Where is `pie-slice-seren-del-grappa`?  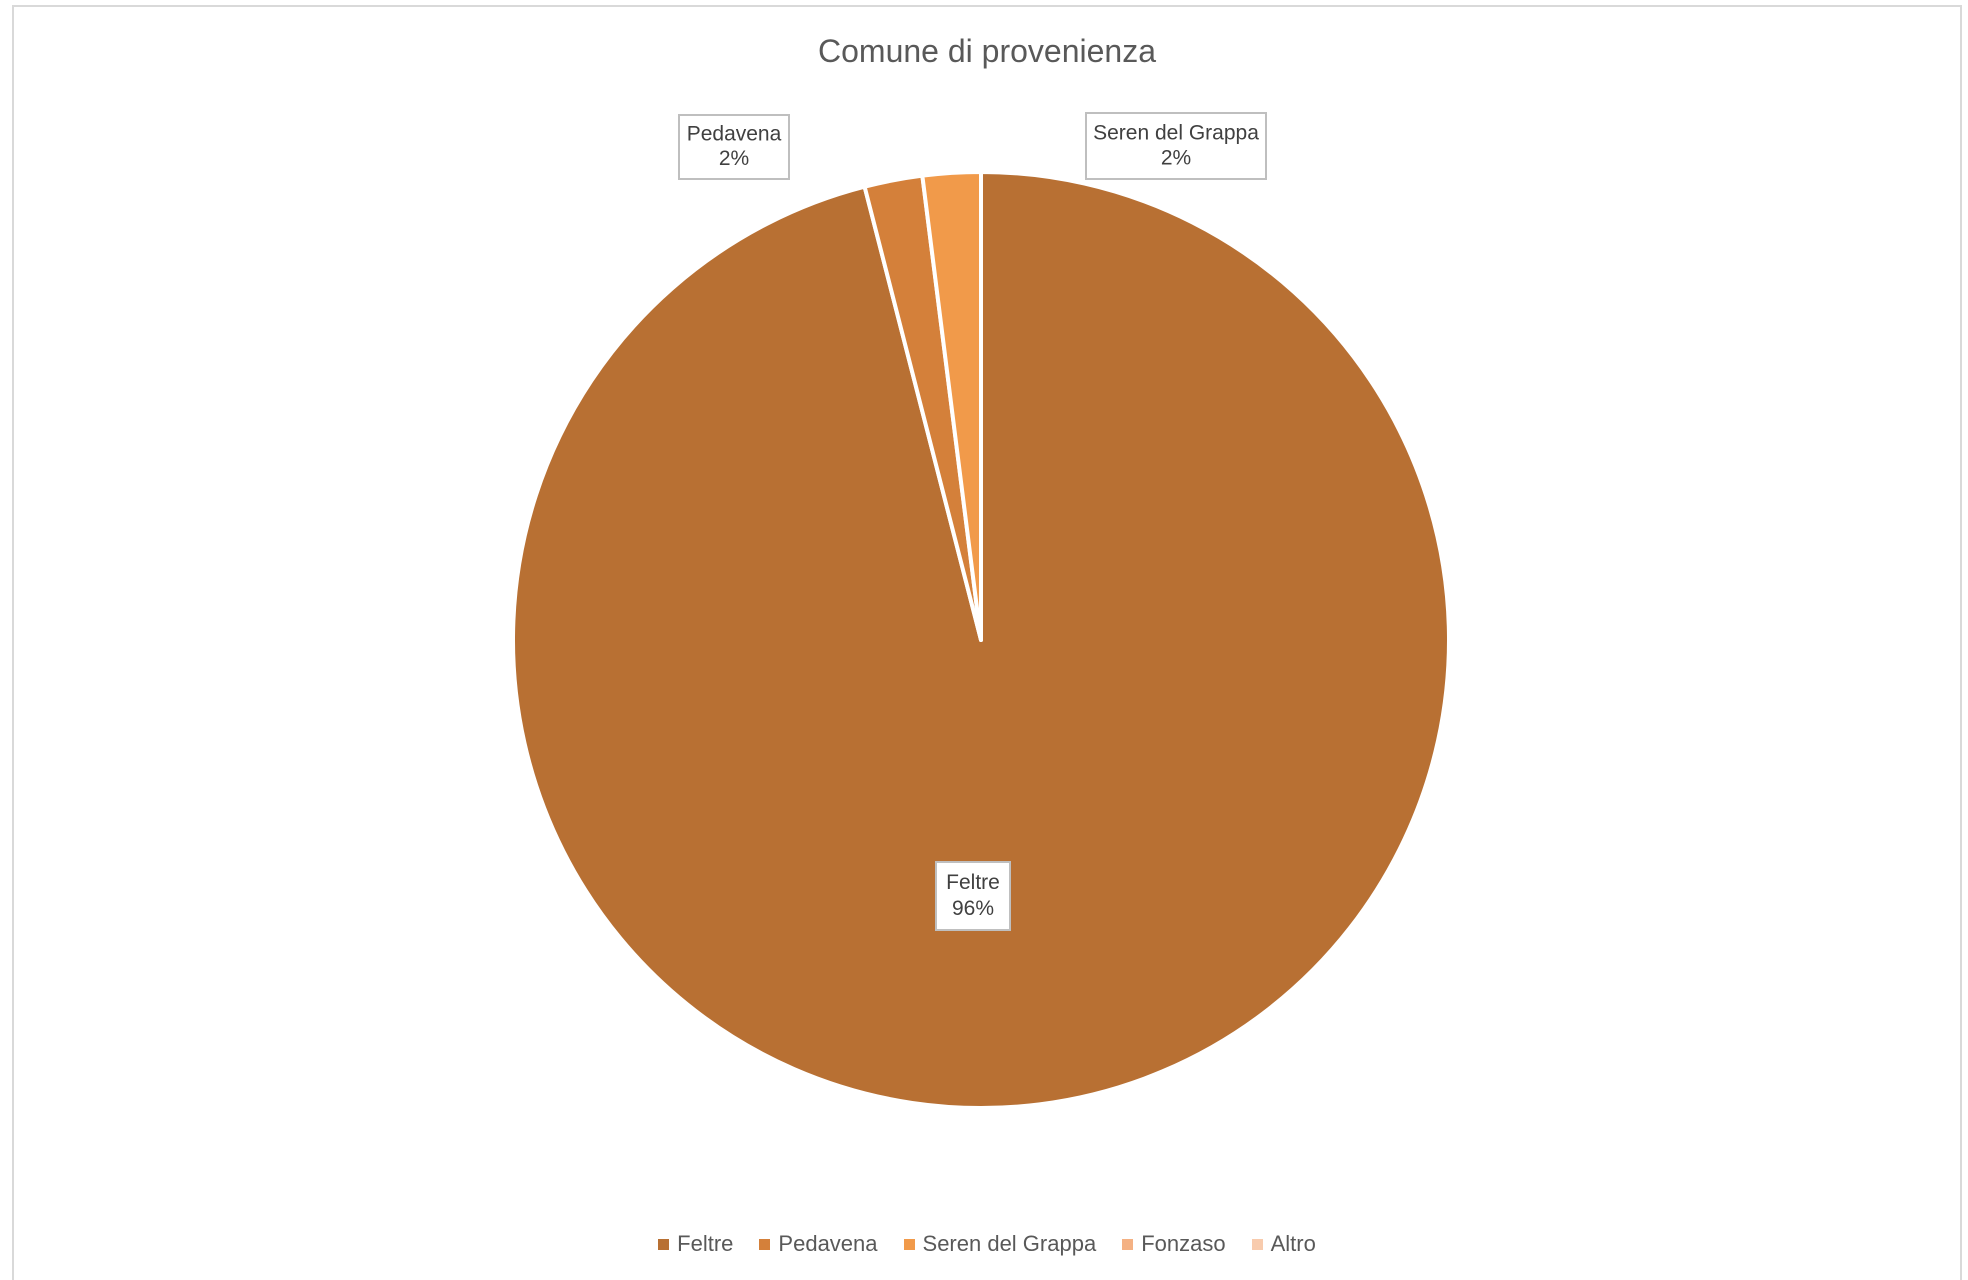 pie-slice-seren-del-grappa is located at coordinates (951, 406).